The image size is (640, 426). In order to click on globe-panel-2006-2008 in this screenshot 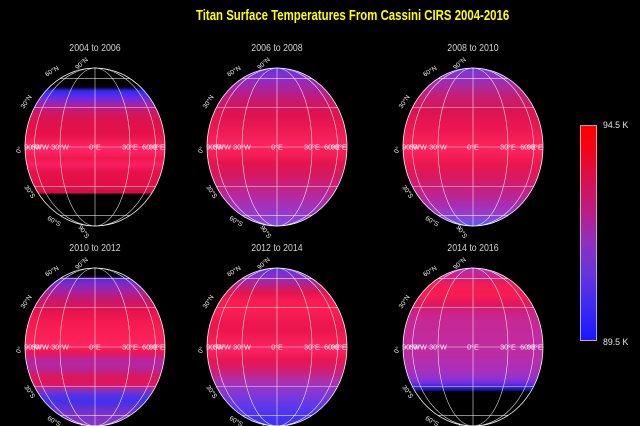, I will do `click(277, 147)`.